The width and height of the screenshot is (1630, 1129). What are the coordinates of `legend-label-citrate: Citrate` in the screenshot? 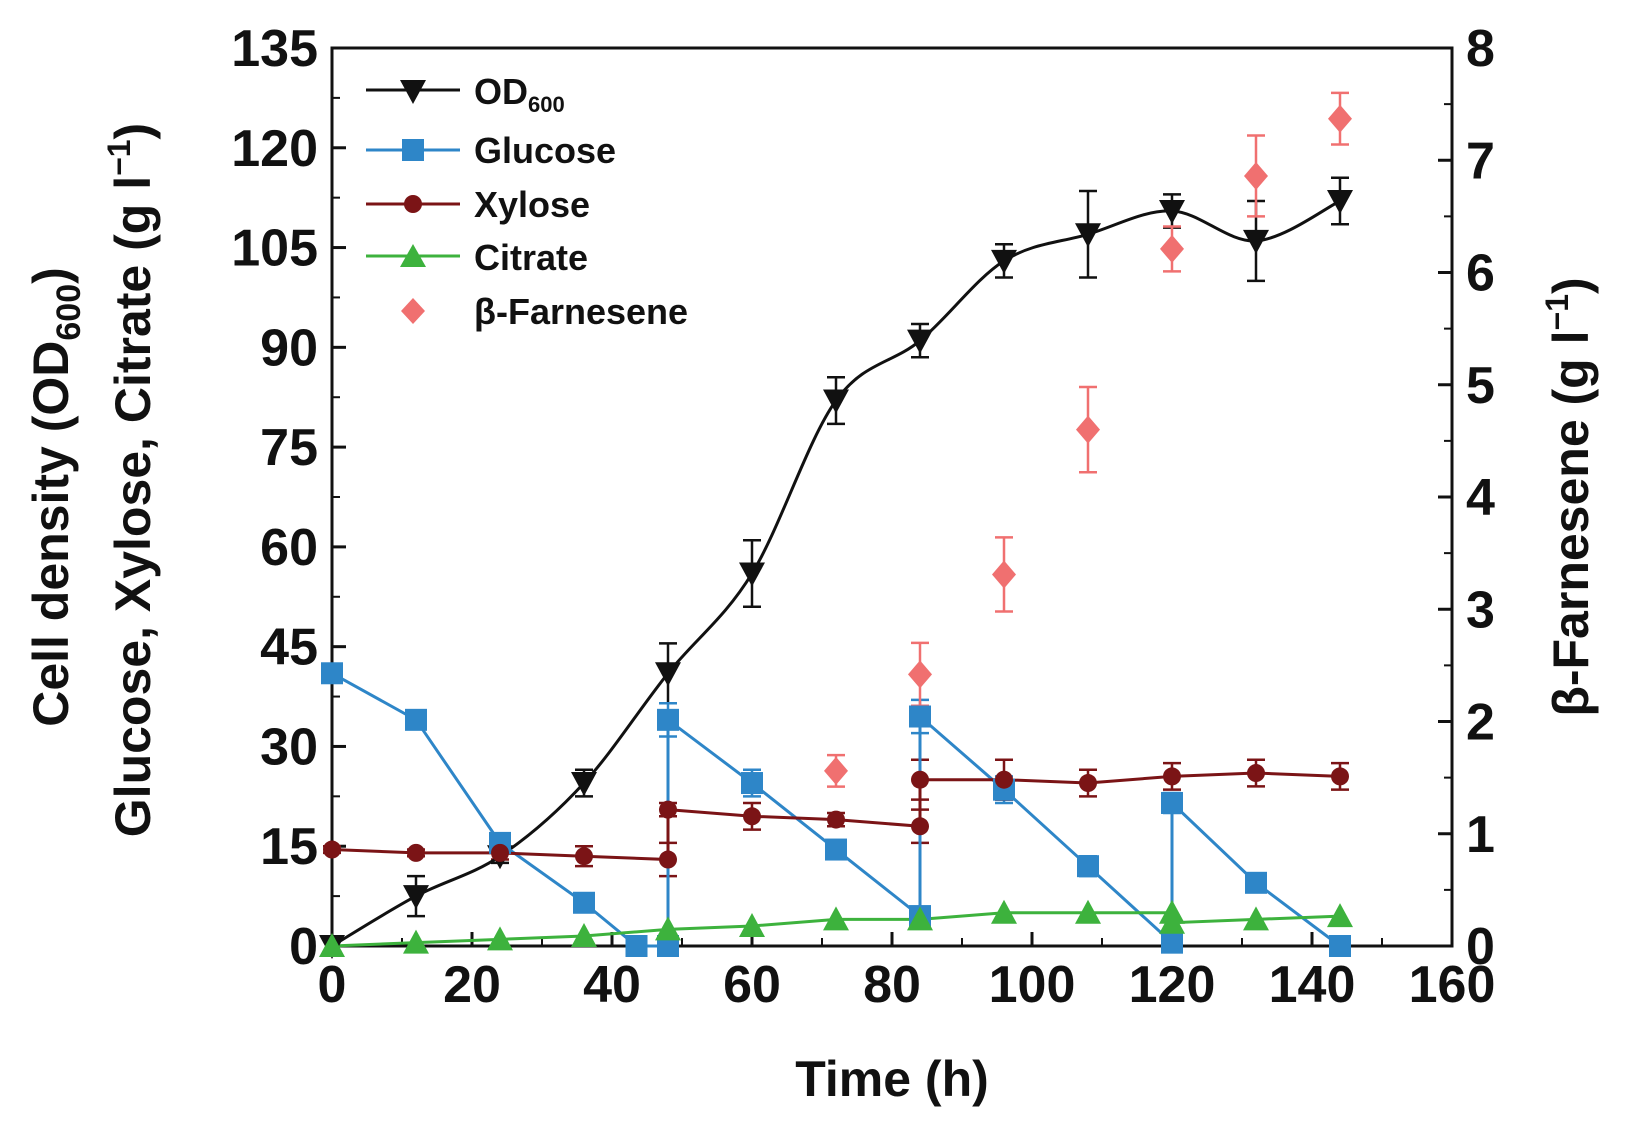 It's located at (531, 257).